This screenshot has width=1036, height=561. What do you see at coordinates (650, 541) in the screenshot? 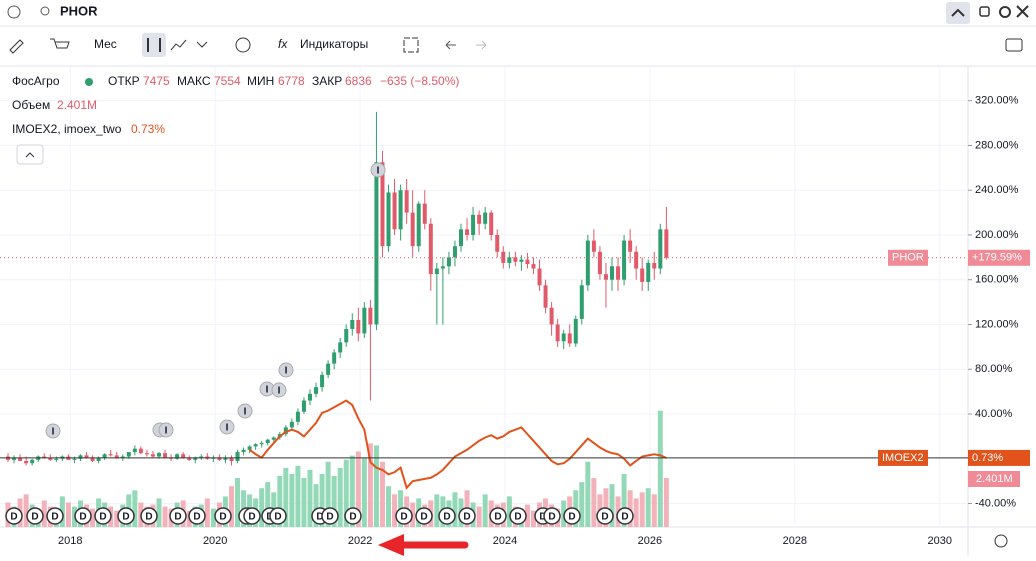
I see `x-tick-label: 2026` at bounding box center [650, 541].